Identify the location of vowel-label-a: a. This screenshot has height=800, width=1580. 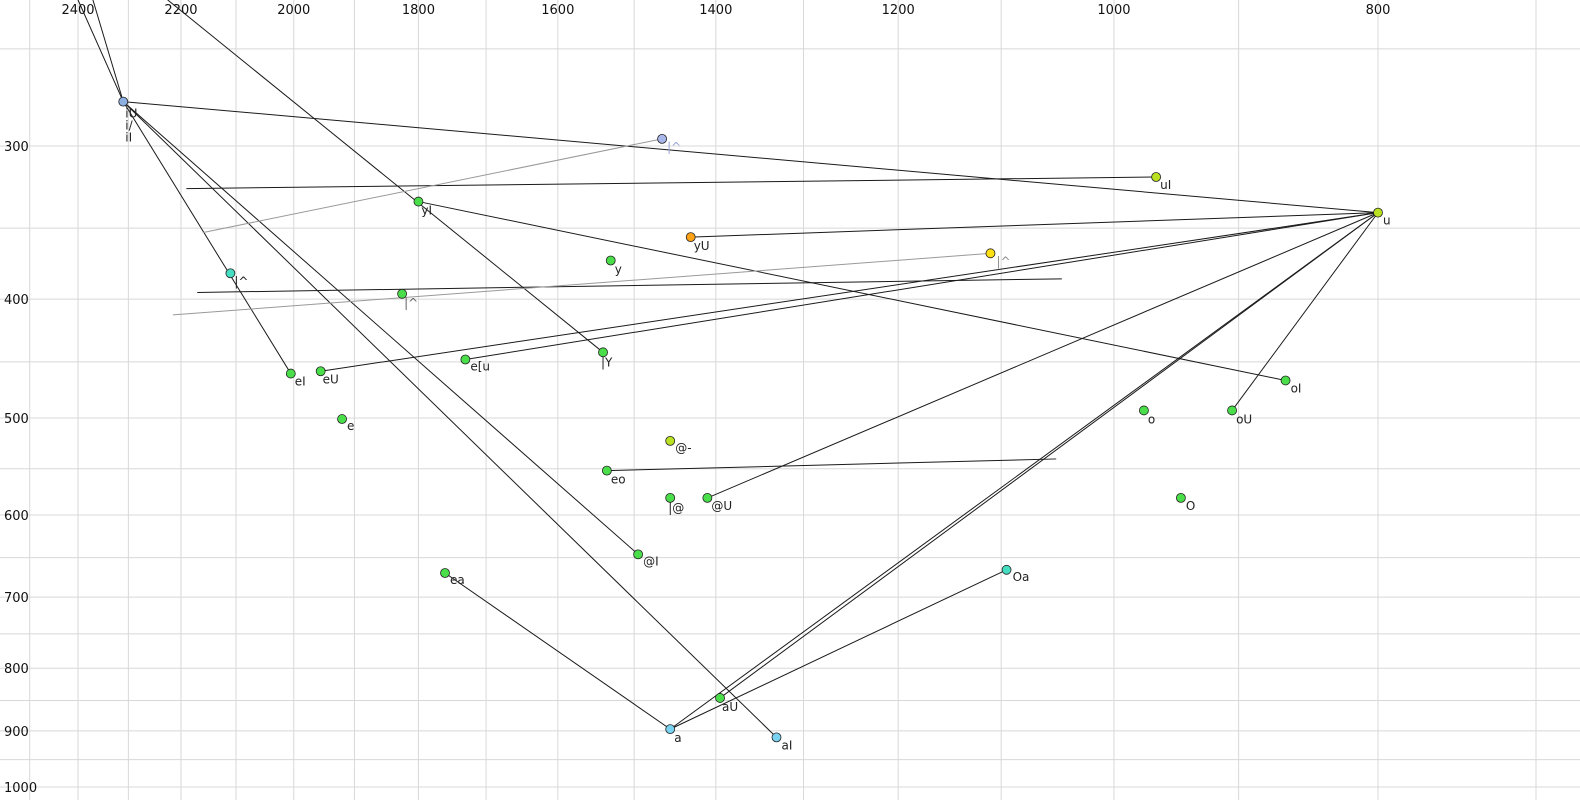
(677, 738).